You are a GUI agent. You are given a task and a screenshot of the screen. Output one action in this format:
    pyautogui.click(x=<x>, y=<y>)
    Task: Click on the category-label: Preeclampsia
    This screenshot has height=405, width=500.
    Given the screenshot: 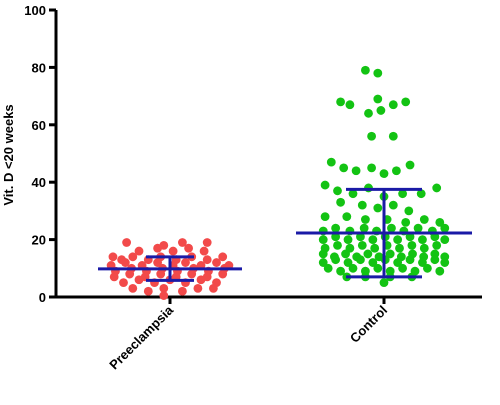 What is the action you would take?
    pyautogui.click(x=141, y=337)
    